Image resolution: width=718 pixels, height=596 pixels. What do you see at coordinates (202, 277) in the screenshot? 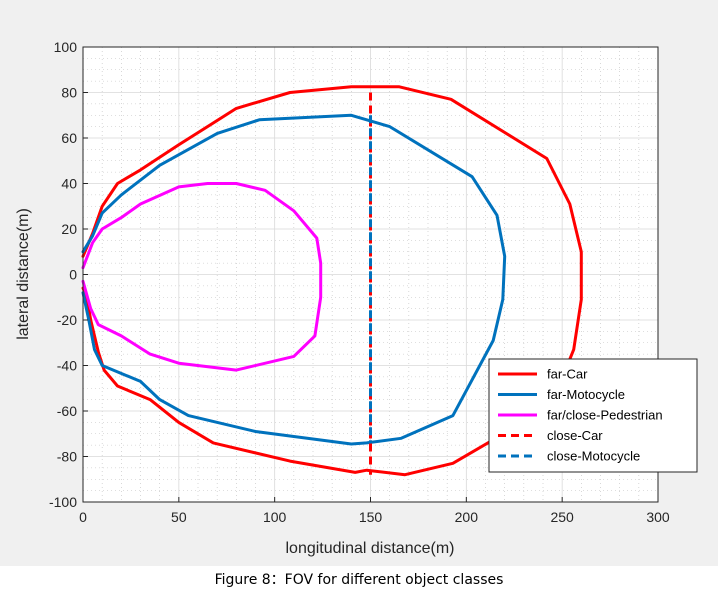
I see `series-line-far-close-pedestrian` at bounding box center [202, 277].